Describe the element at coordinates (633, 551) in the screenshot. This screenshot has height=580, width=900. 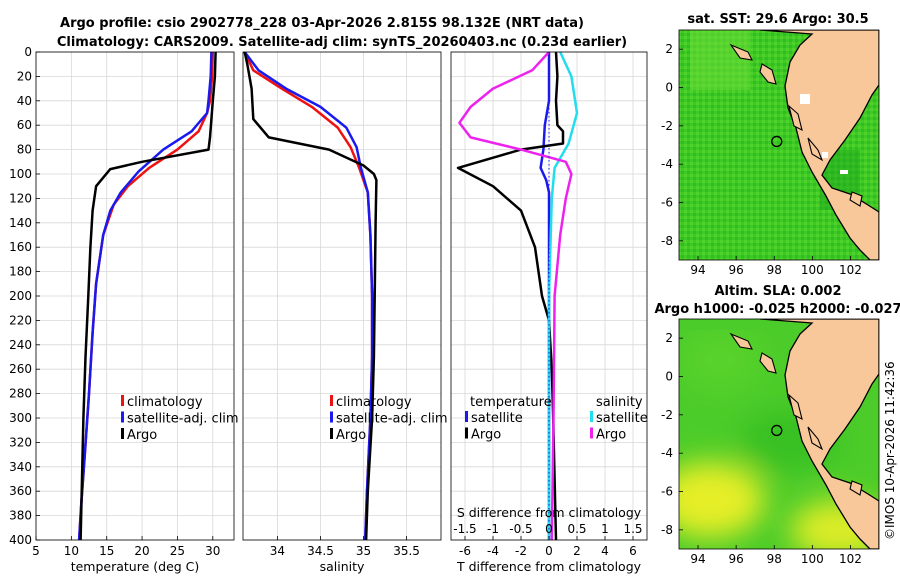
I see `x-tick-label: 6` at that location.